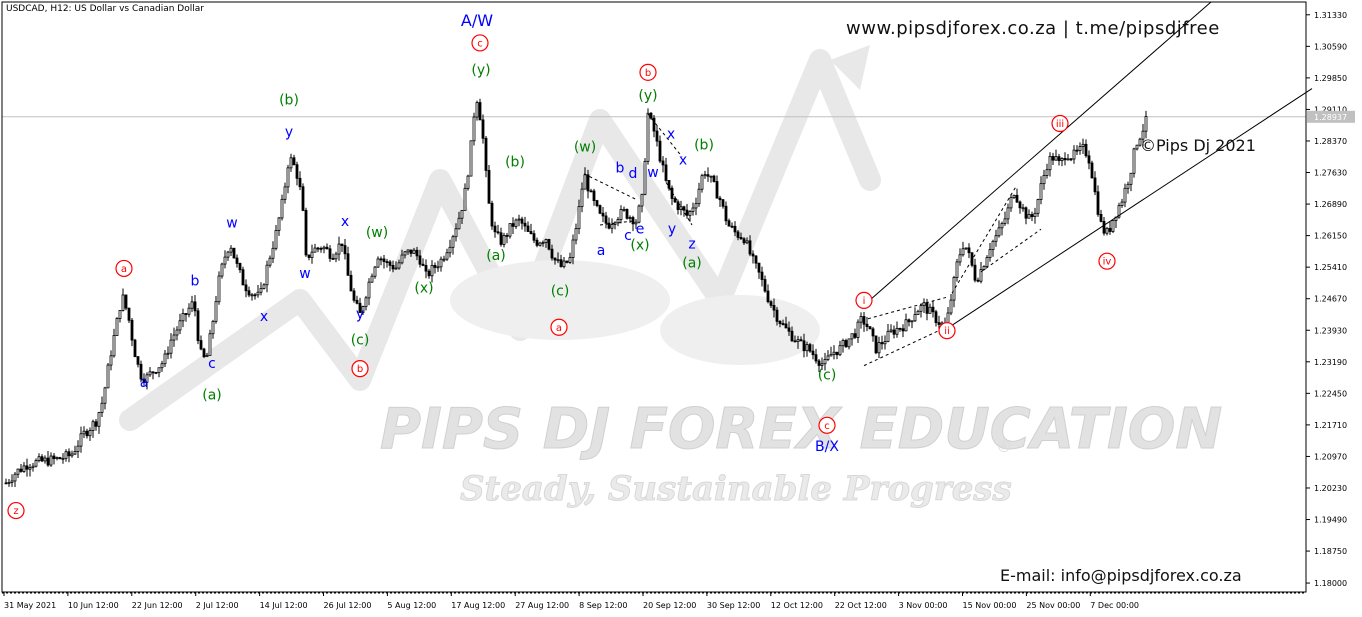 The height and width of the screenshot is (617, 1362). Describe the element at coordinates (348, 605) in the screenshot. I see `x-tick-label: 26 Jul 12:00` at that location.